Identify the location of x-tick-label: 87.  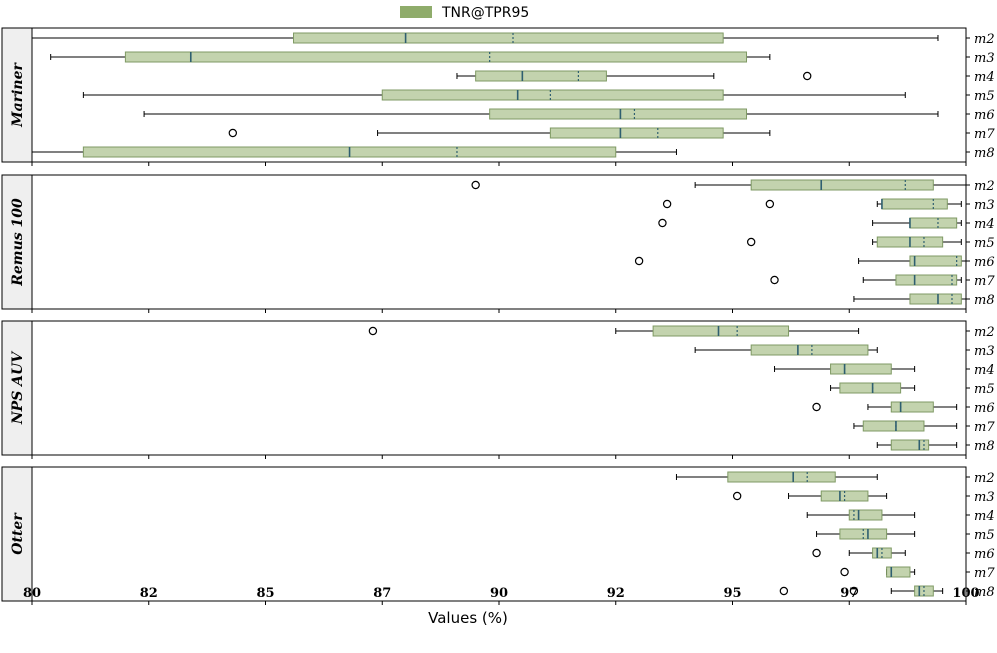
(382, 593).